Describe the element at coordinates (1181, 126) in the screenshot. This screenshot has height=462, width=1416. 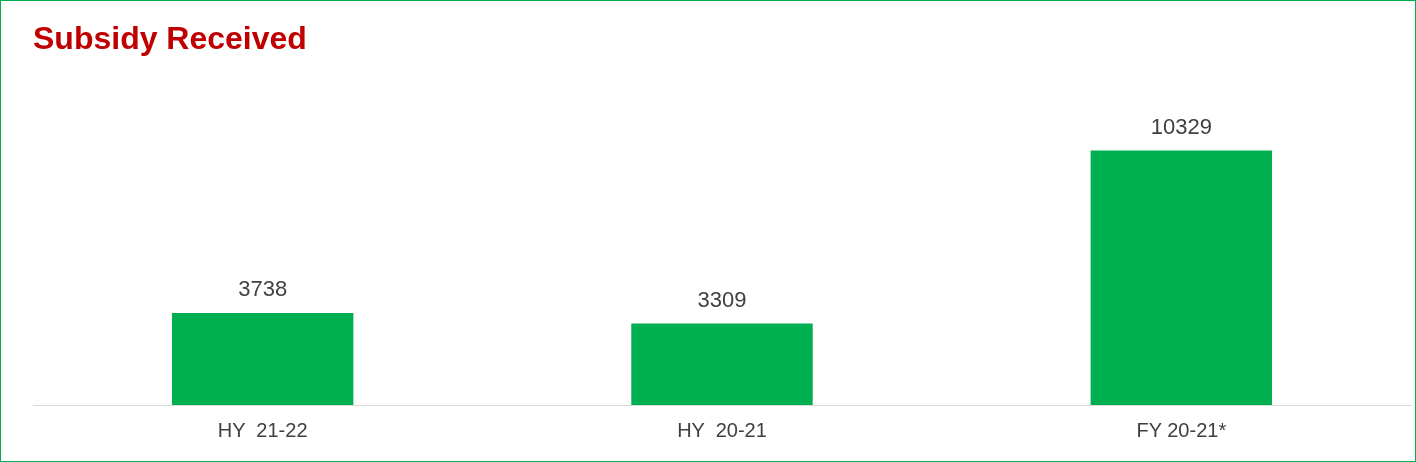
I see `data-label: 10329` at that location.